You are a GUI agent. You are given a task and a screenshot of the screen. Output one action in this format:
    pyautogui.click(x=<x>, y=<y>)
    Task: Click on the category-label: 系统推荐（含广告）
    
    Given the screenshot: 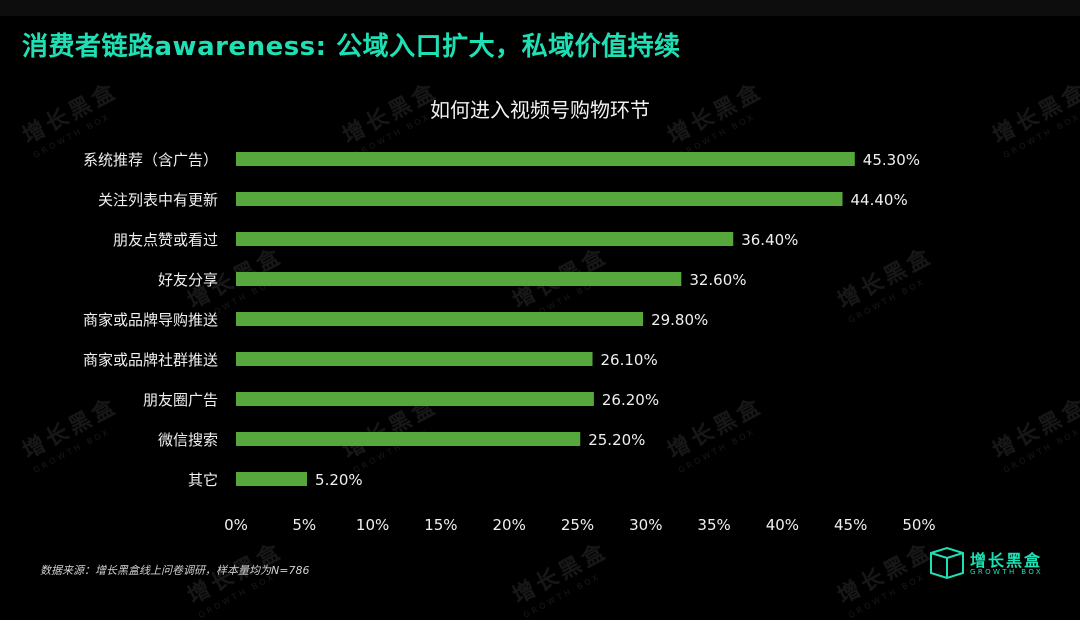 What is the action you would take?
    pyautogui.click(x=150, y=160)
    